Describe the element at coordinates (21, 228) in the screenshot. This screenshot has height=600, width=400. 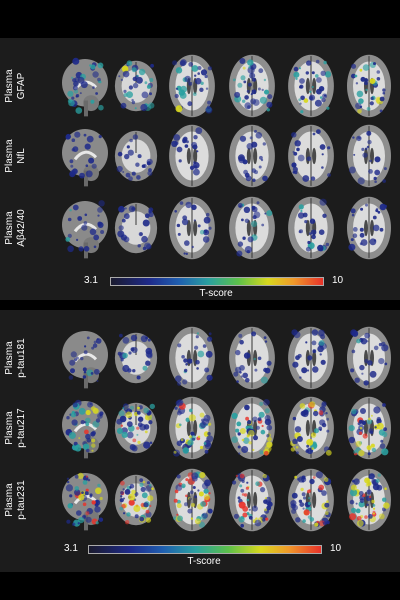
I see `row-label-line2: Aβ42/40` at that location.